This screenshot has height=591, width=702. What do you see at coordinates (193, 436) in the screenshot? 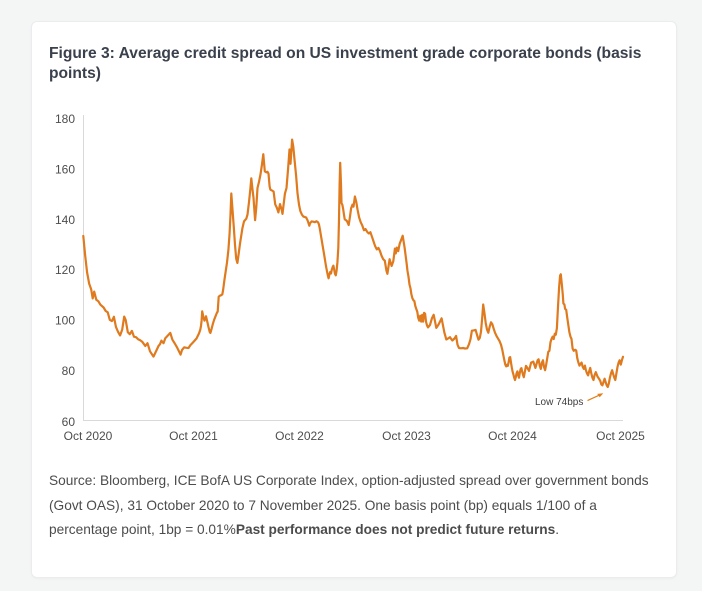
I see `svg-text: Oct 2021` at bounding box center [193, 436].